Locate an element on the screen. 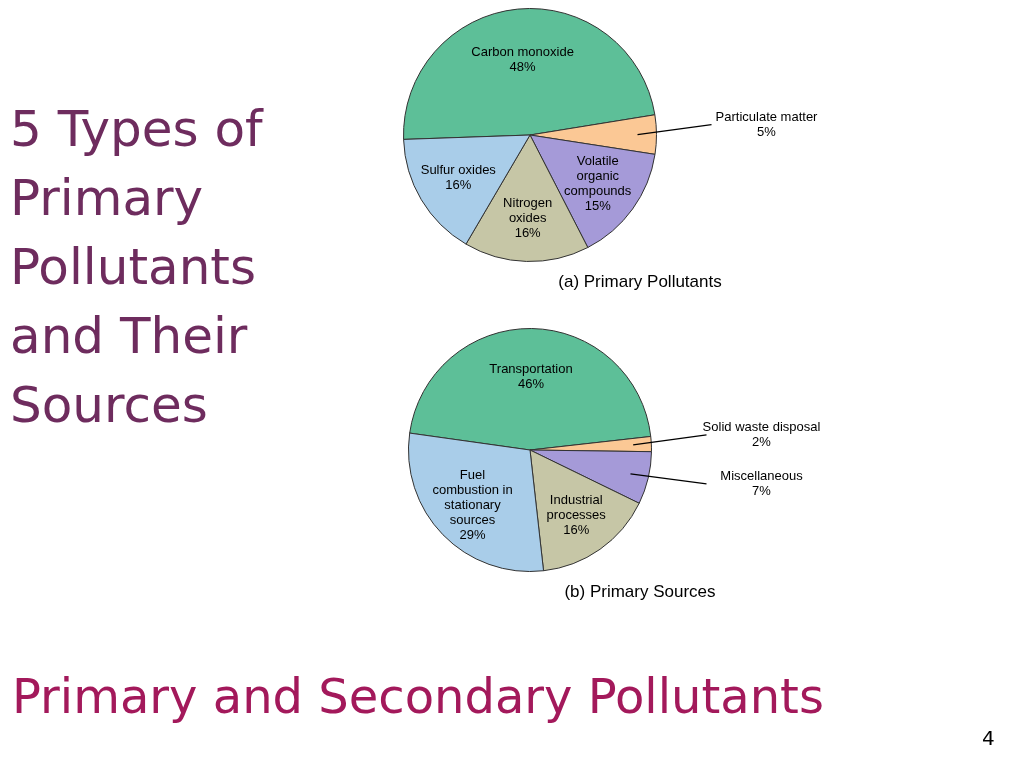 This screenshot has width=1024, height=768. text: Primary and Secondary Pollutants is located at coordinates (418, 696).